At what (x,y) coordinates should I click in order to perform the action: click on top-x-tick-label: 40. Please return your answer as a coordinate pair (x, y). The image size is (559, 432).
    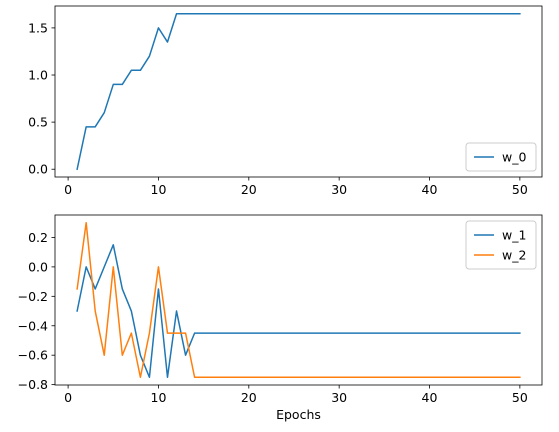
    Looking at the image, I should click on (430, 189).